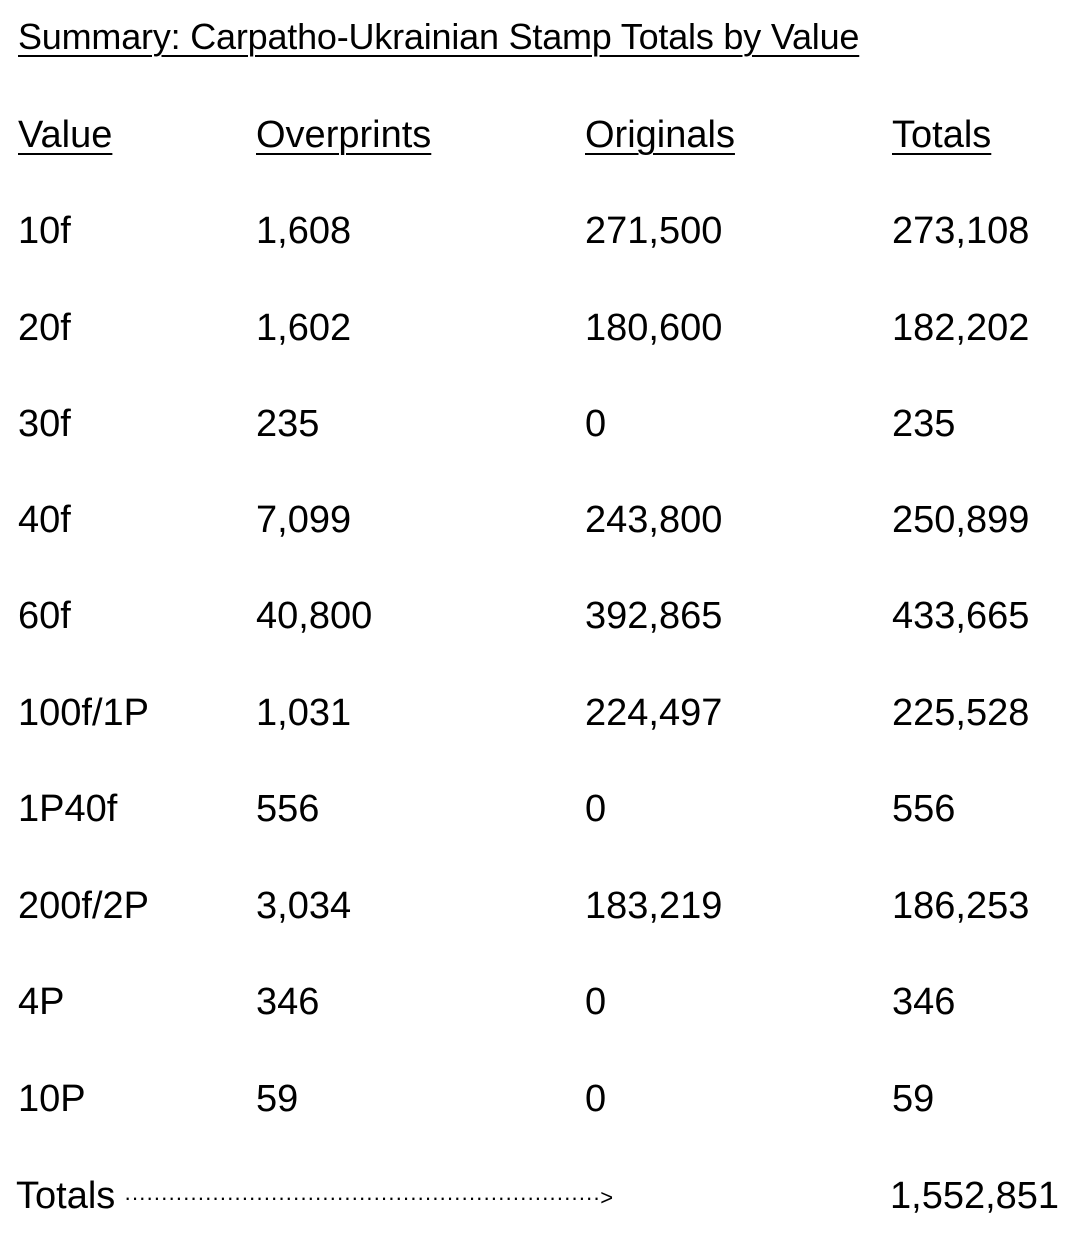 The height and width of the screenshot is (1236, 1084). What do you see at coordinates (961, 520) in the screenshot?
I see `row-totals: 250,899` at bounding box center [961, 520].